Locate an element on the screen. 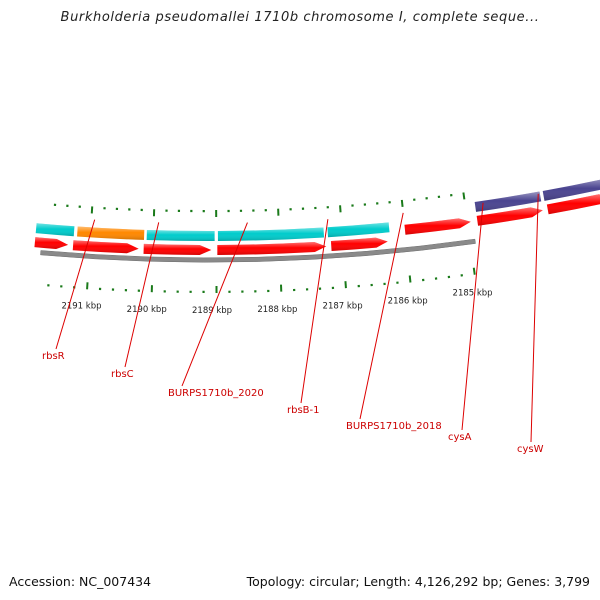  scale-label: 2185 kbp is located at coordinates (473, 294).